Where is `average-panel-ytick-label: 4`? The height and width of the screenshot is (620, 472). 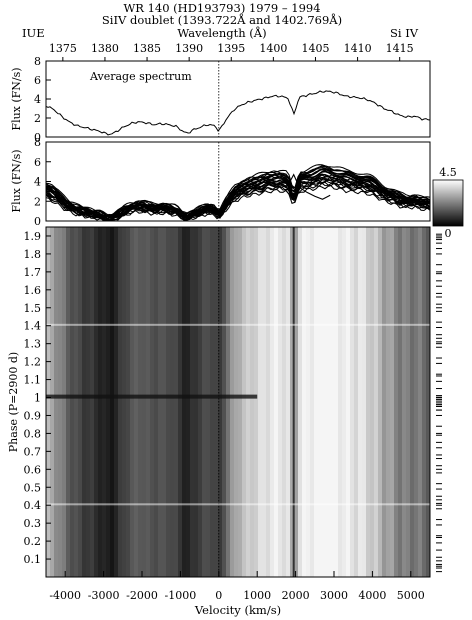
average-panel-ytick-label: 4 is located at coordinates (37, 99).